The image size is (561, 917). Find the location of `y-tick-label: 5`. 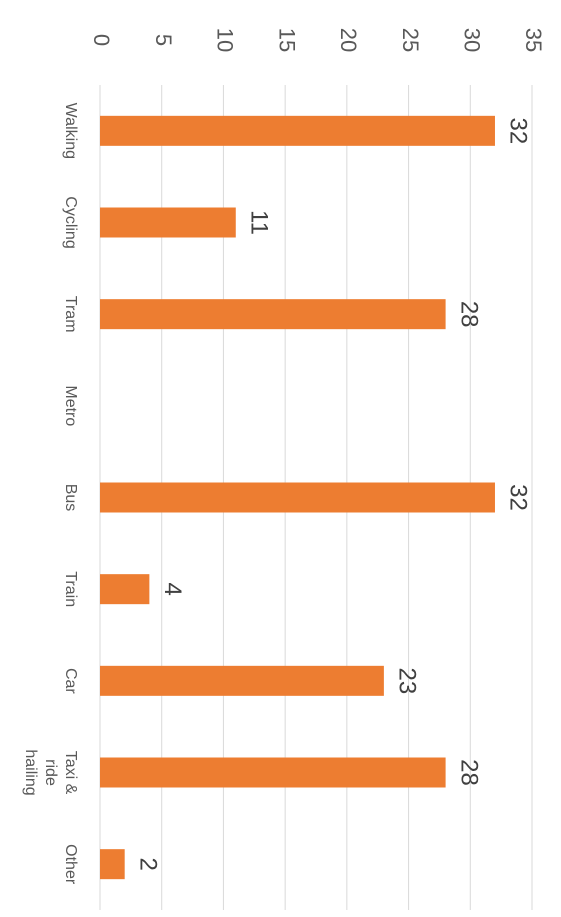

y-tick-label: 5 is located at coordinates (163, 40).